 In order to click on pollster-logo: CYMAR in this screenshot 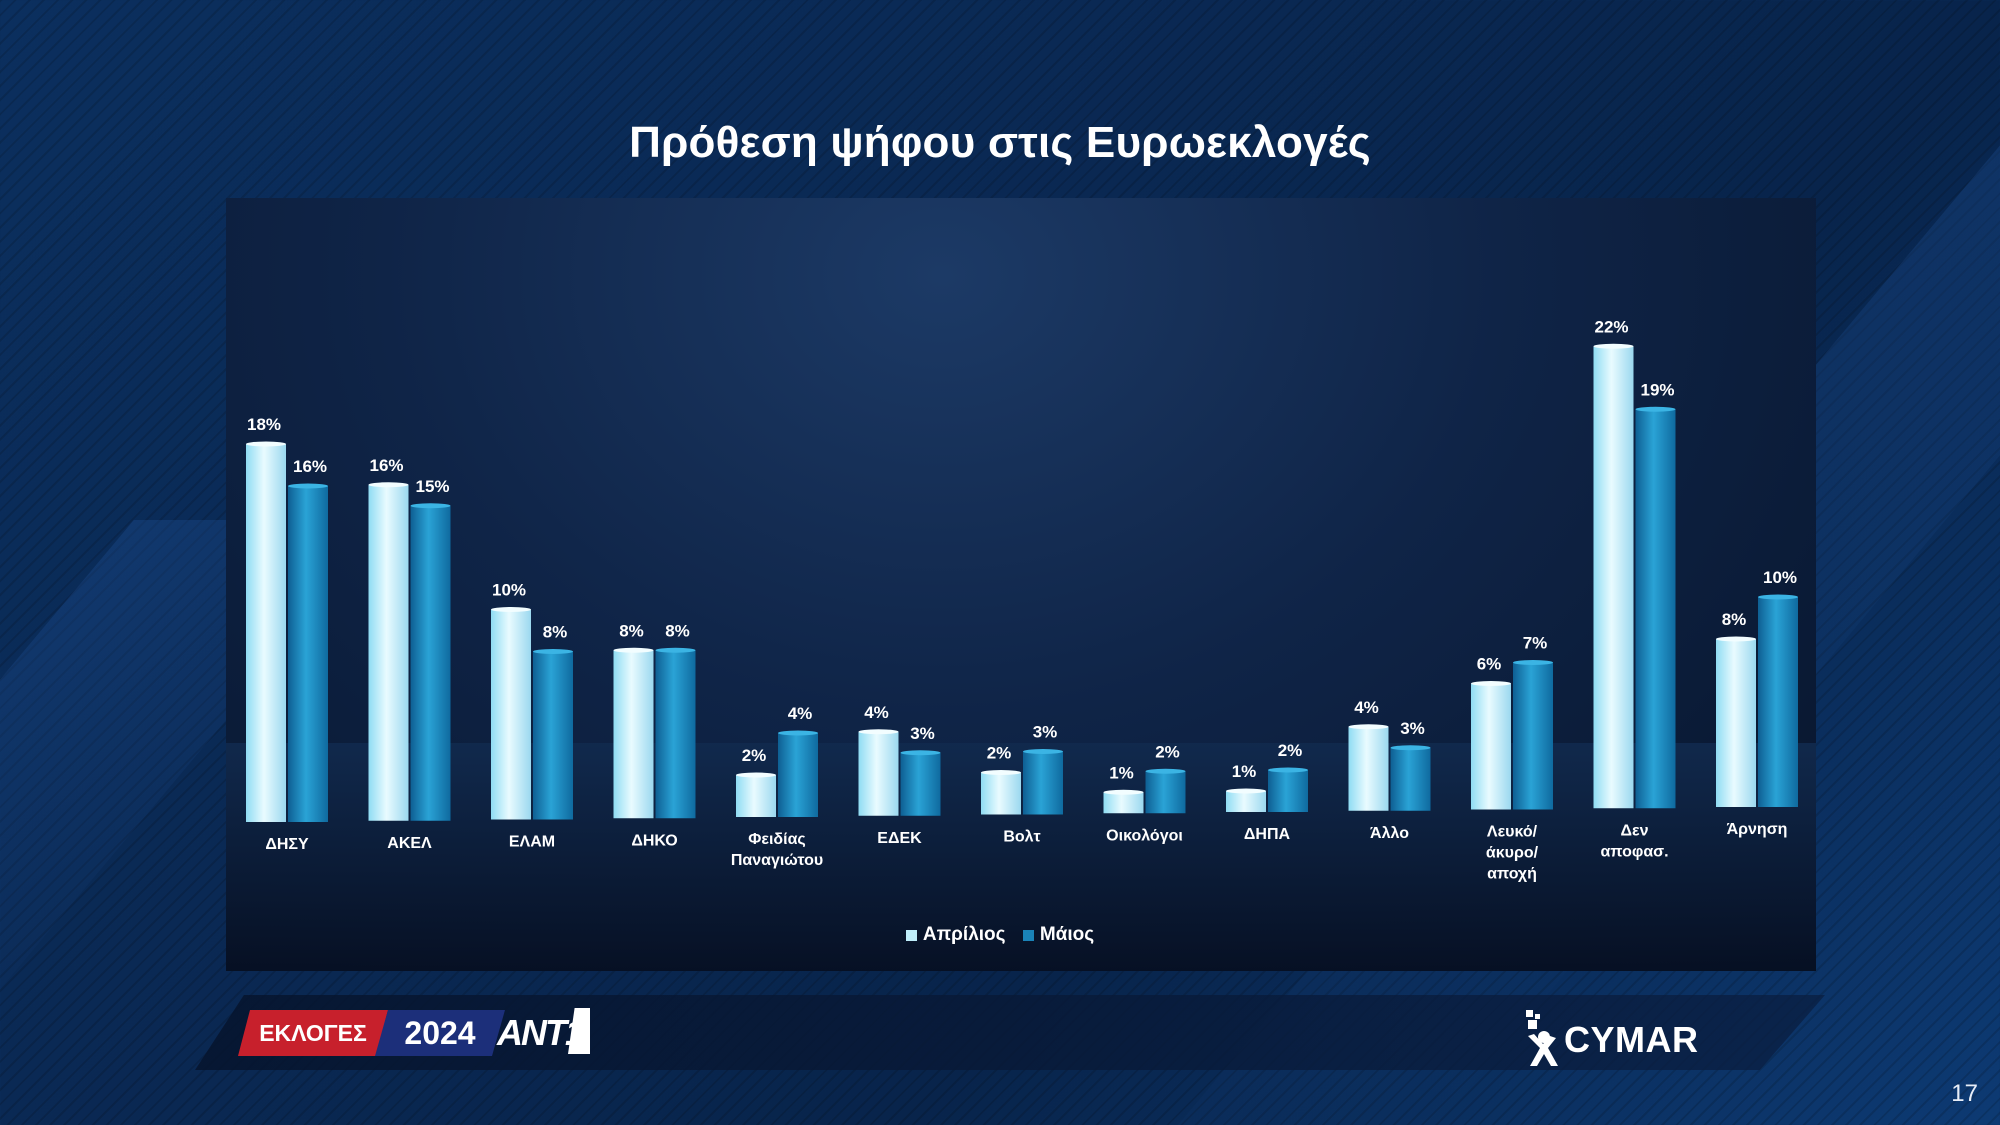, I will do `click(1610, 1040)`.